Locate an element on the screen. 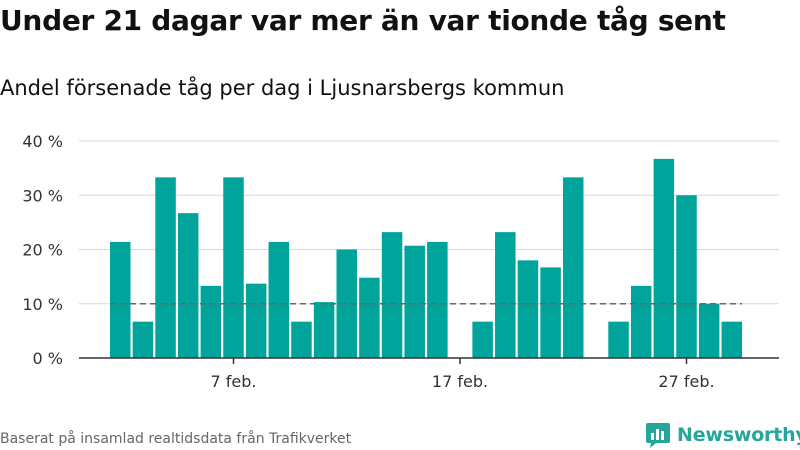  x-tick-label: 7 feb. is located at coordinates (234, 381).